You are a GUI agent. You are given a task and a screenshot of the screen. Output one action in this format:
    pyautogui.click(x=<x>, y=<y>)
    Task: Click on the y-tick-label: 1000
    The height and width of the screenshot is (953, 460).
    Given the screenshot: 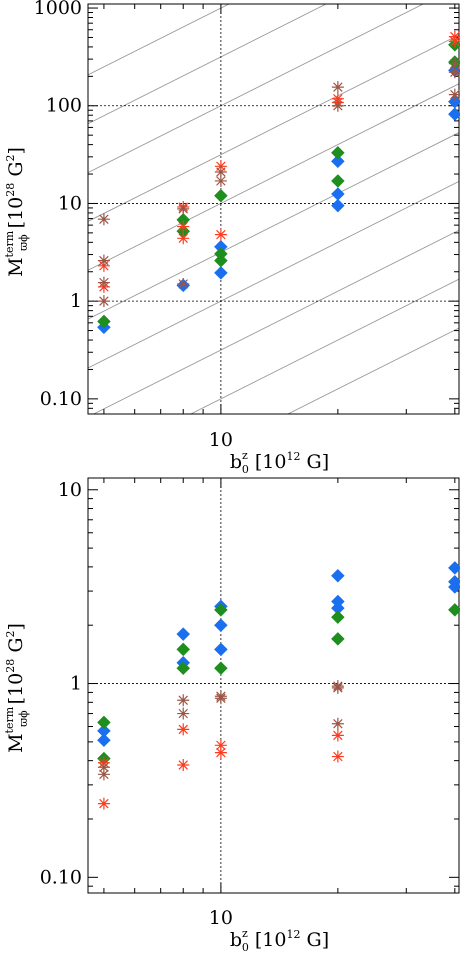 What is the action you would take?
    pyautogui.click(x=58, y=9)
    